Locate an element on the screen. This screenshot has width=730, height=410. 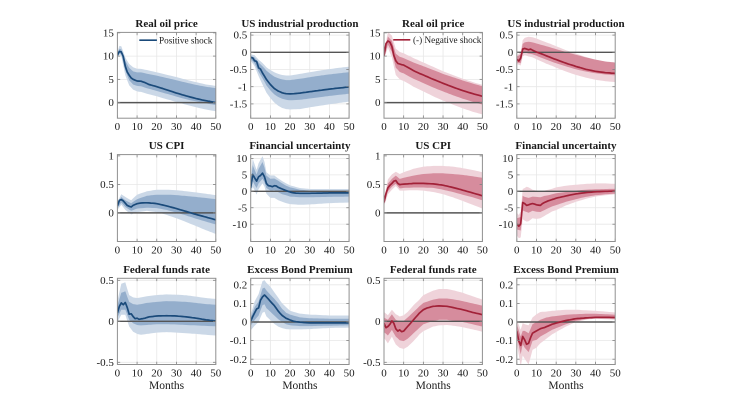
svg-text: Real oil price is located at coordinates (433, 24).